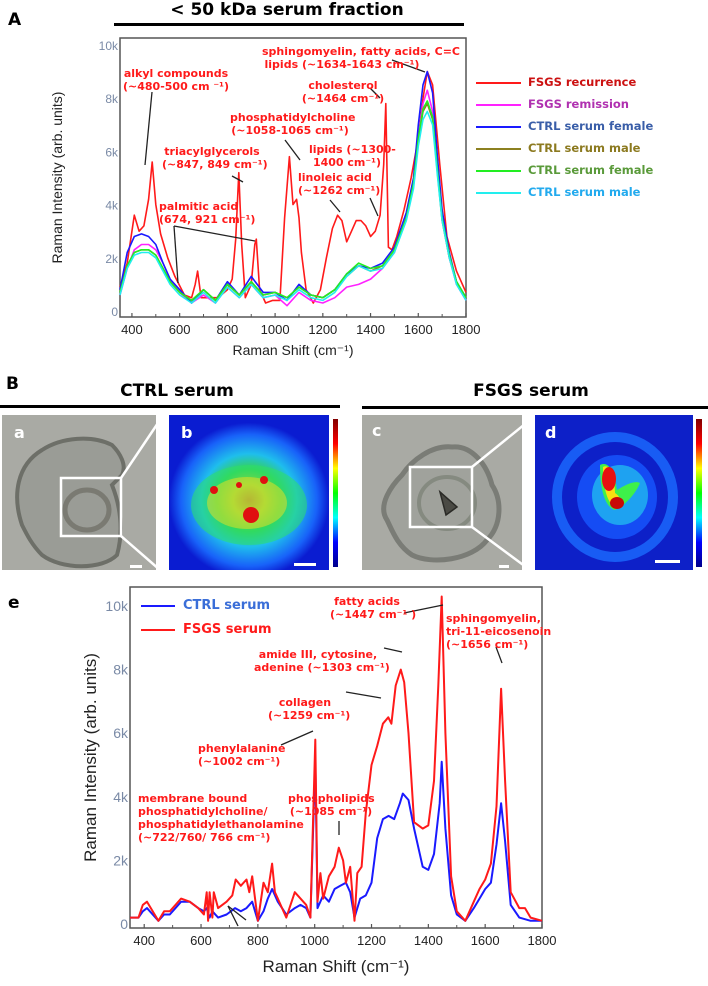 Image resolution: width=708 pixels, height=986 pixels. I want to click on annotation-line: (~1259 cm⁻¹), so click(309, 715).